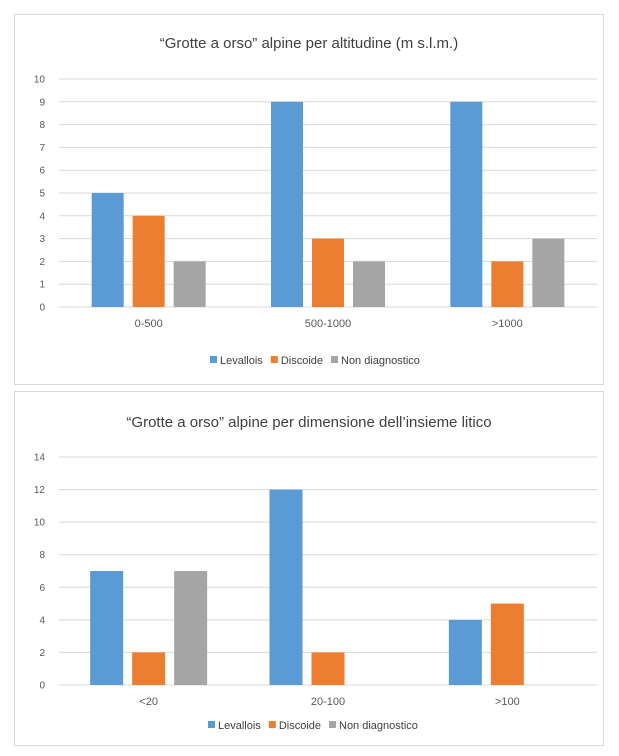 The width and height of the screenshot is (619, 756). What do you see at coordinates (40, 458) in the screenshot?
I see `y-tick-label: 14` at bounding box center [40, 458].